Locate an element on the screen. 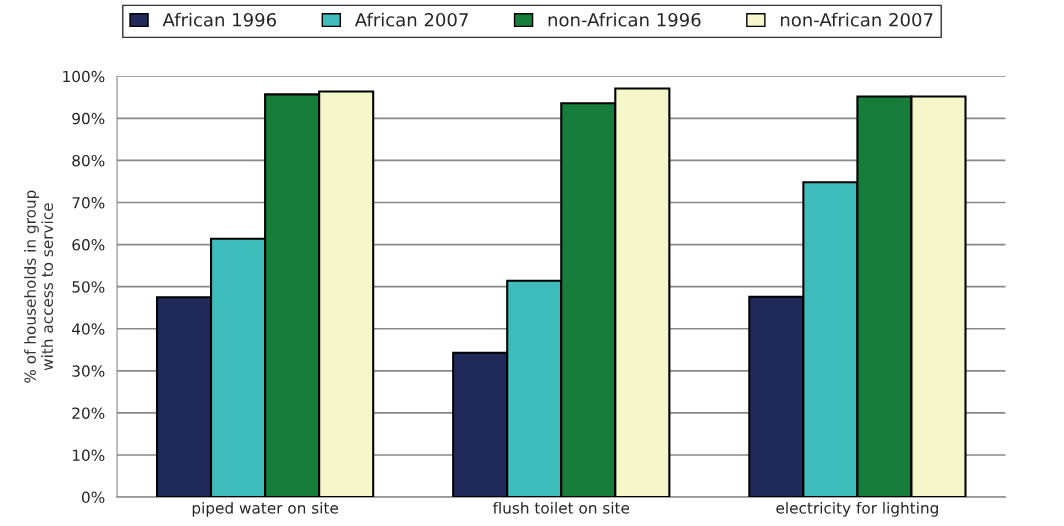 The image size is (1064, 526). y-tick-label: 10% is located at coordinates (88, 455).